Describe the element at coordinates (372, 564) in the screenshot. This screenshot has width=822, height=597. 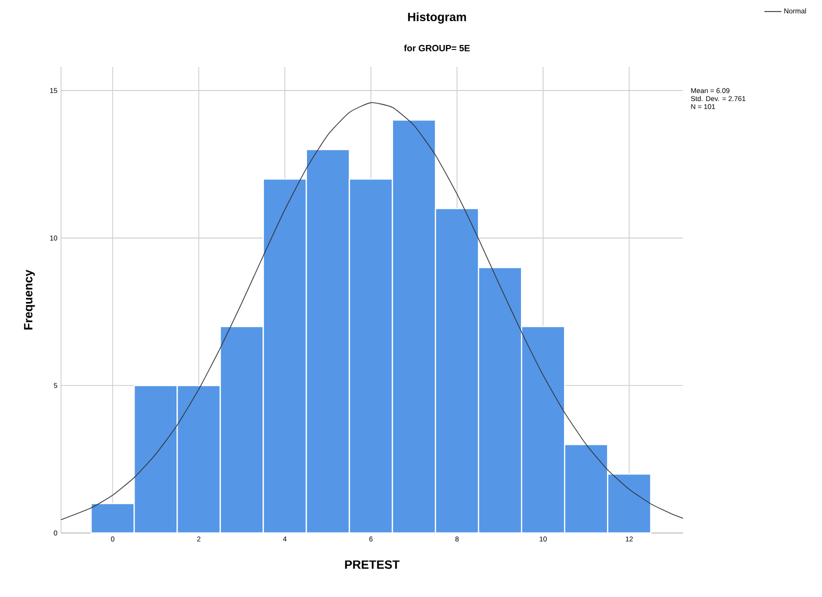
I see `x-axis-title: PRETEST` at that location.